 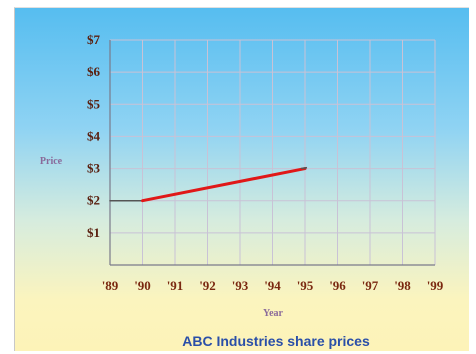 I want to click on y-tick-label: $2, so click(x=93, y=200).